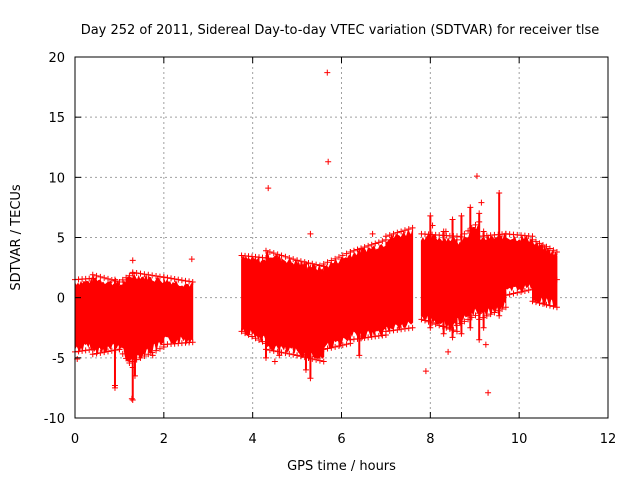 This screenshot has height=480, width=640. What do you see at coordinates (61, 299) in the screenshot?
I see `y-tick-label: 0` at bounding box center [61, 299].